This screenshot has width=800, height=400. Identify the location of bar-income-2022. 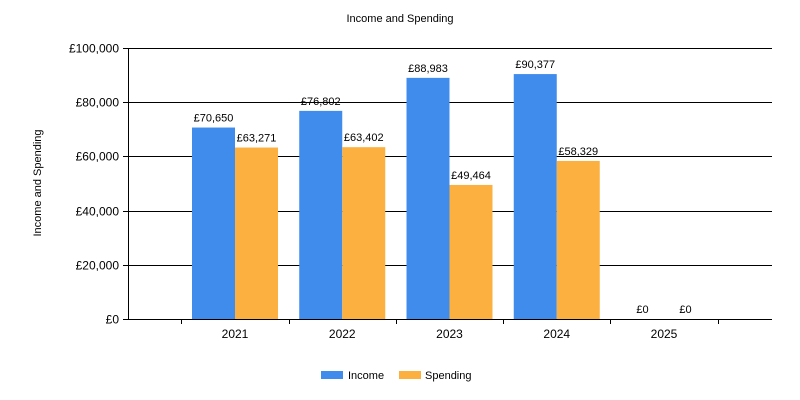
(321, 214).